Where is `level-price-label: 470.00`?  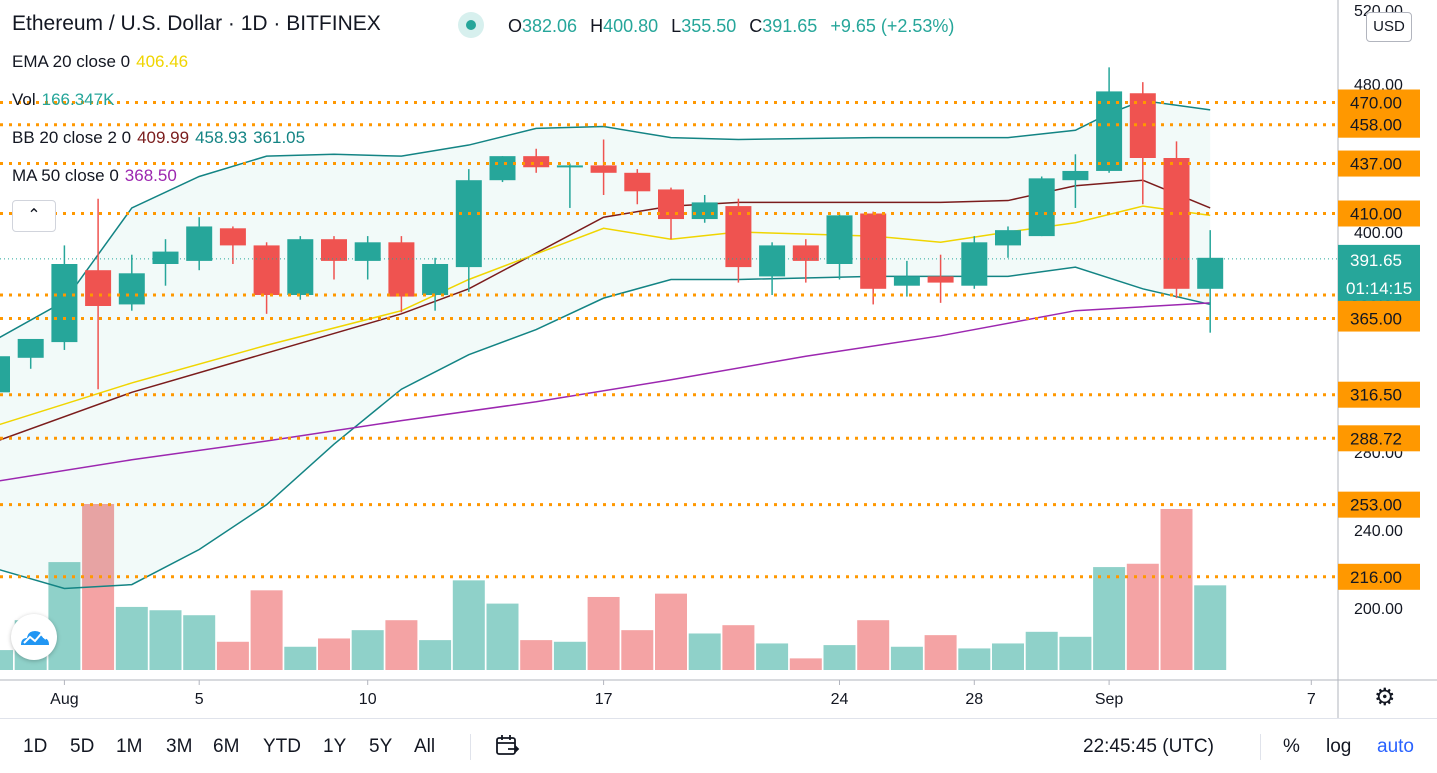 level-price-label: 470.00 is located at coordinates (1376, 103).